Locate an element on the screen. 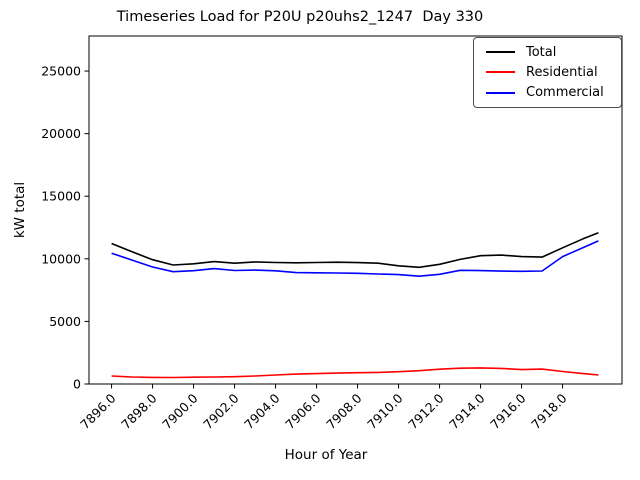 The width and height of the screenshot is (640, 480). x-tick-label: 7918.0 is located at coordinates (549, 411).